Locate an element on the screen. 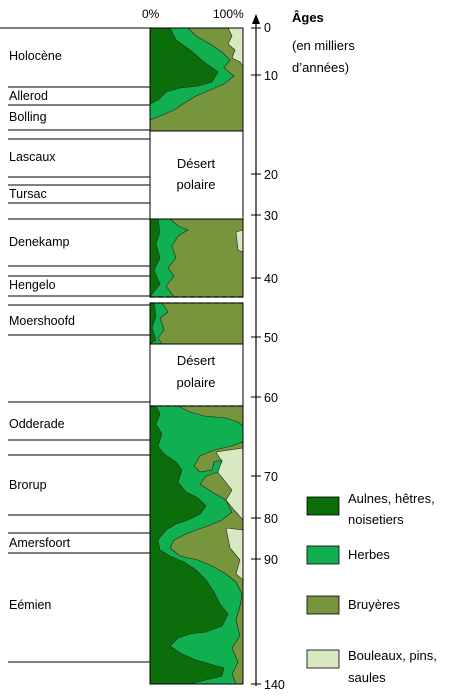  pct-100-label: 100% is located at coordinates (228, 14).